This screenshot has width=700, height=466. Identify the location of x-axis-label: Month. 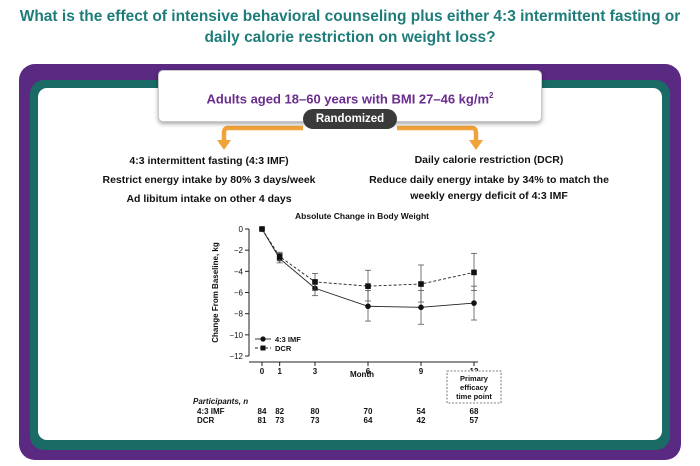
(362, 374).